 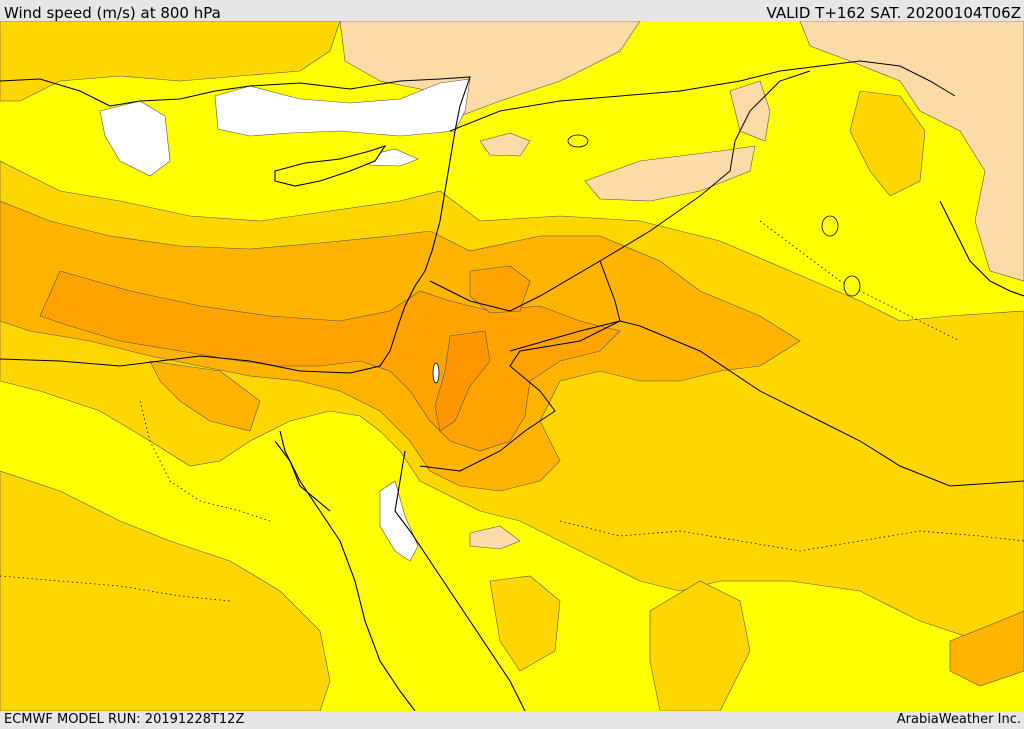 What do you see at coordinates (958, 719) in the screenshot?
I see `credit-label: ArabiaWeather Inc.` at bounding box center [958, 719].